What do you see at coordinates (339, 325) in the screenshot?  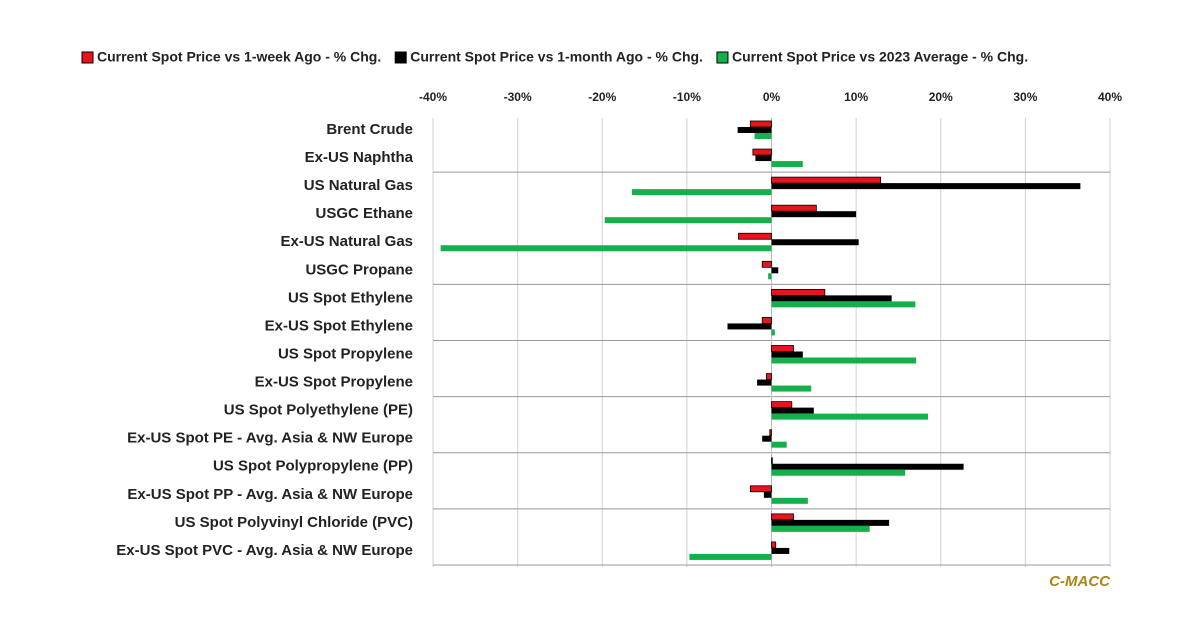 I see `category-label: Ex-US Spot Ethylene` at bounding box center [339, 325].